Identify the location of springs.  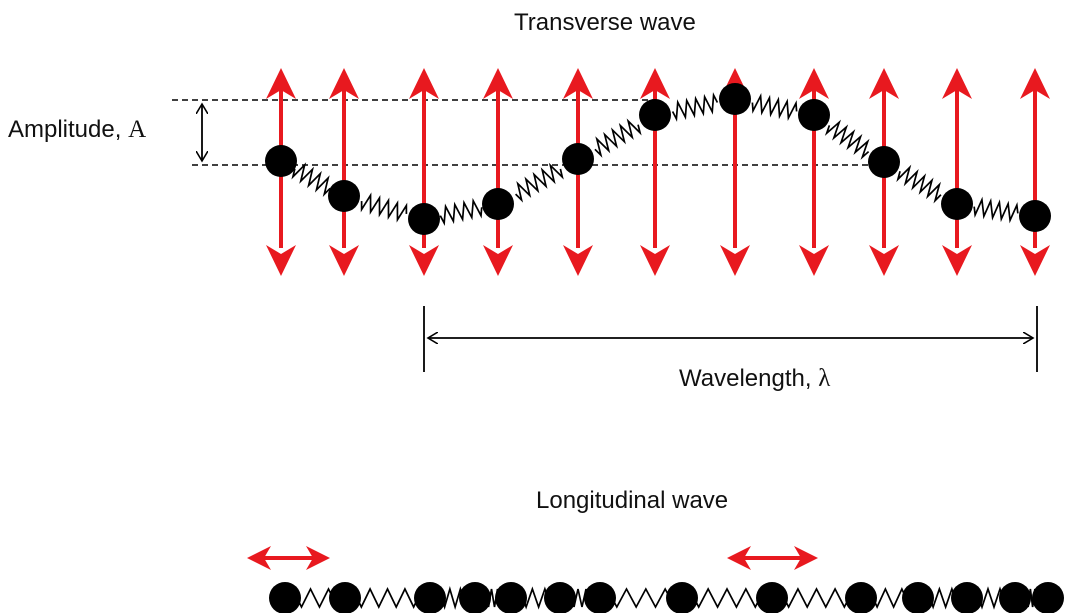
(655, 159).